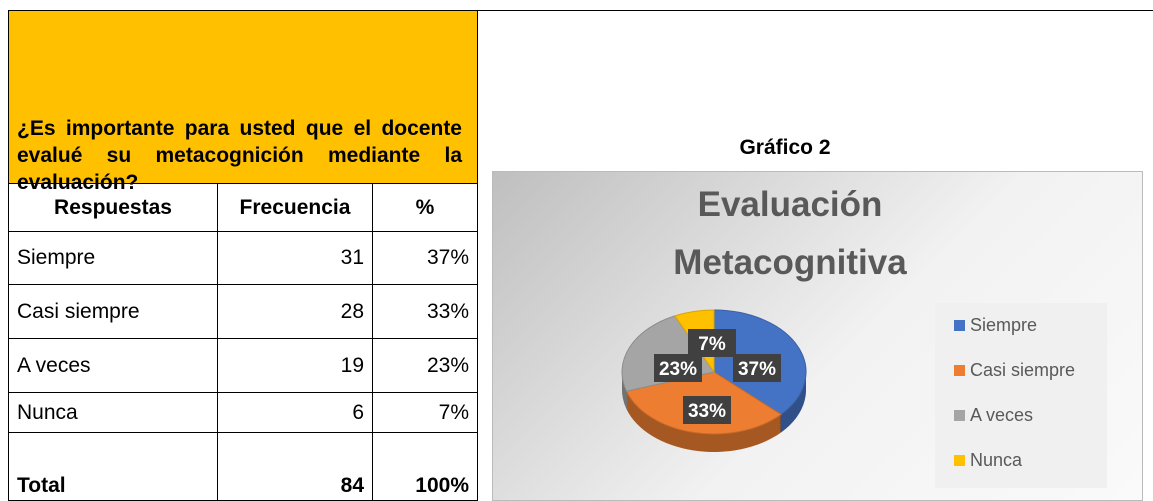  Describe the element at coordinates (1001, 415) in the screenshot. I see `legend-label: A veces` at that location.